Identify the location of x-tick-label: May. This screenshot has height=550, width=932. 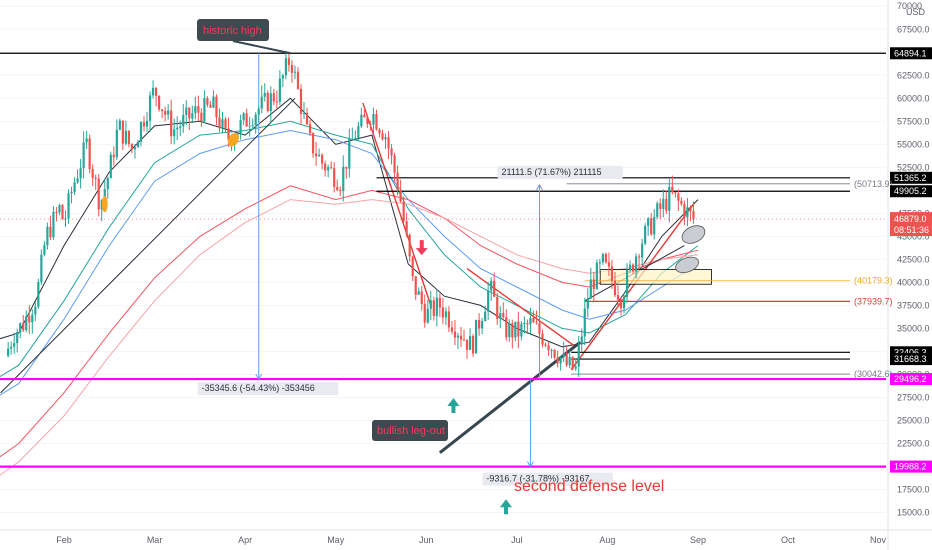
(336, 540).